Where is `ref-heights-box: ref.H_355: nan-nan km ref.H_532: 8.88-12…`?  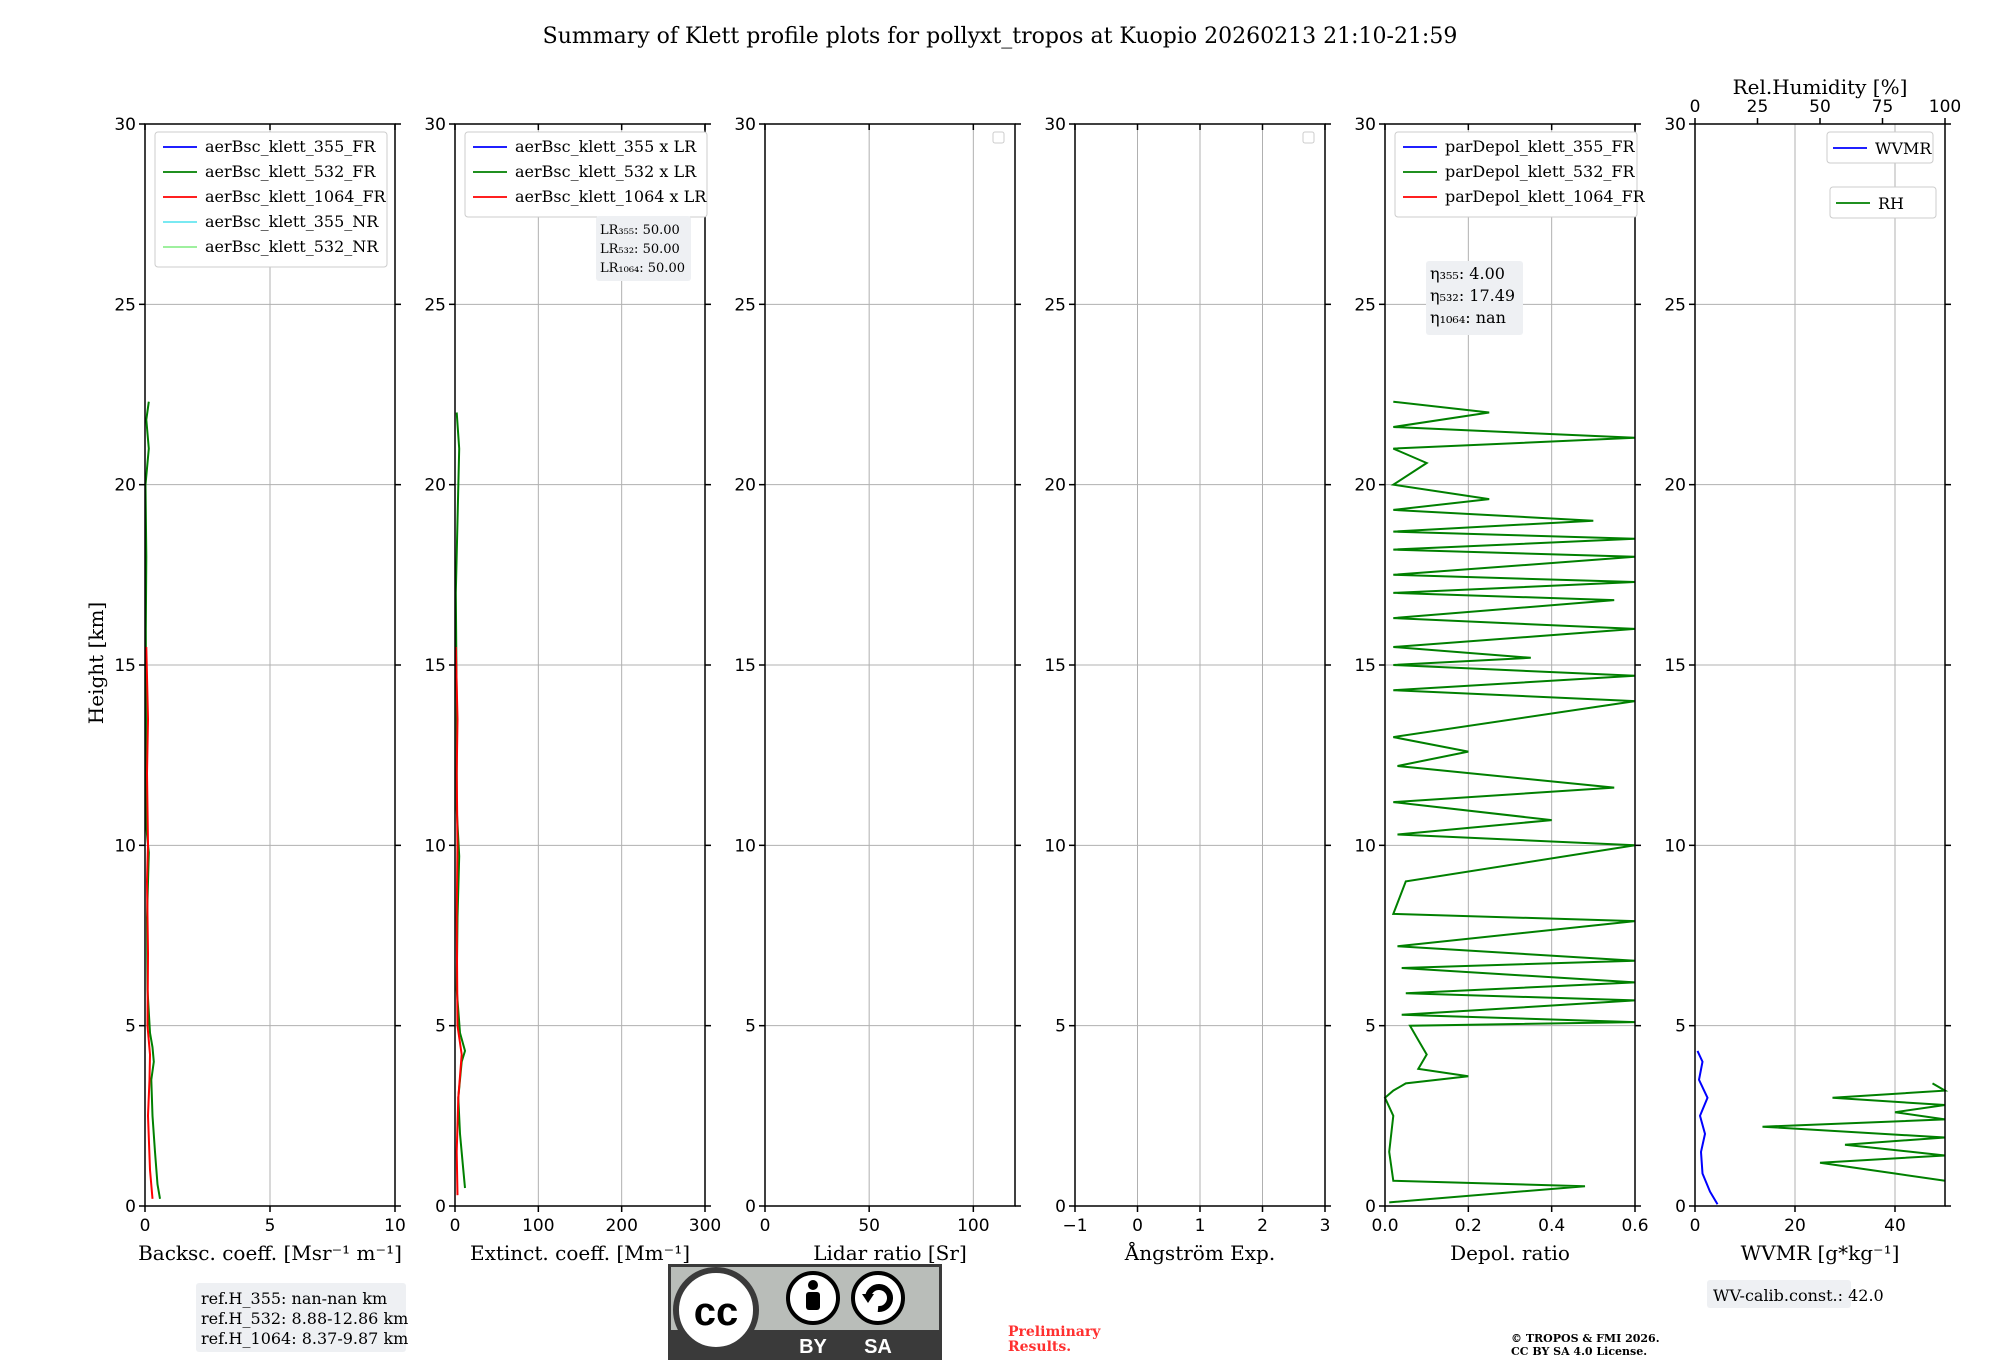 ref-heights-box: ref.H_355: nan-nan km ref.H_532: 8.88-12… is located at coordinates (302, 1317).